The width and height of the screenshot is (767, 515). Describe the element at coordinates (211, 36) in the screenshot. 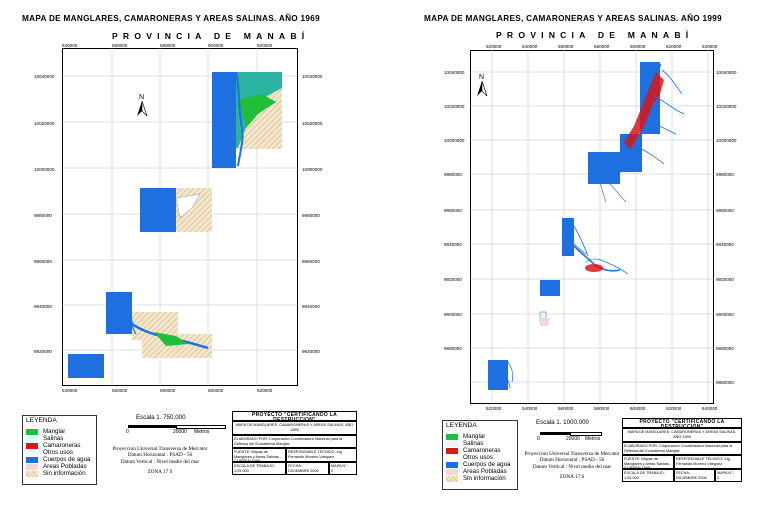

I see `map-subtitle-1969: PROVINCIA DE MANABÍ` at that location.